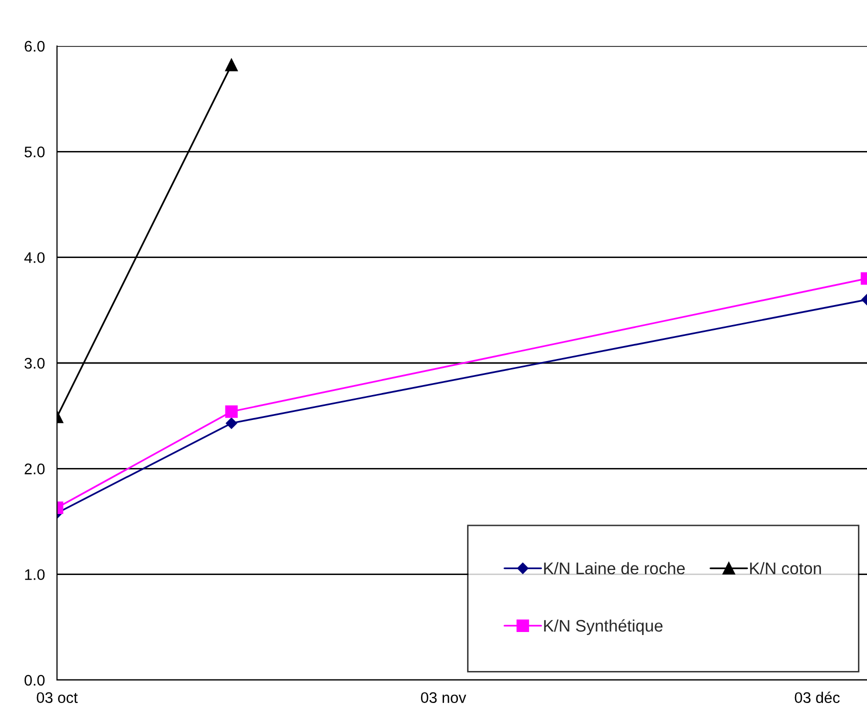 This screenshot has height=726, width=867. Describe the element at coordinates (34, 258) in the screenshot. I see `y-tick-label: 4.0` at that location.